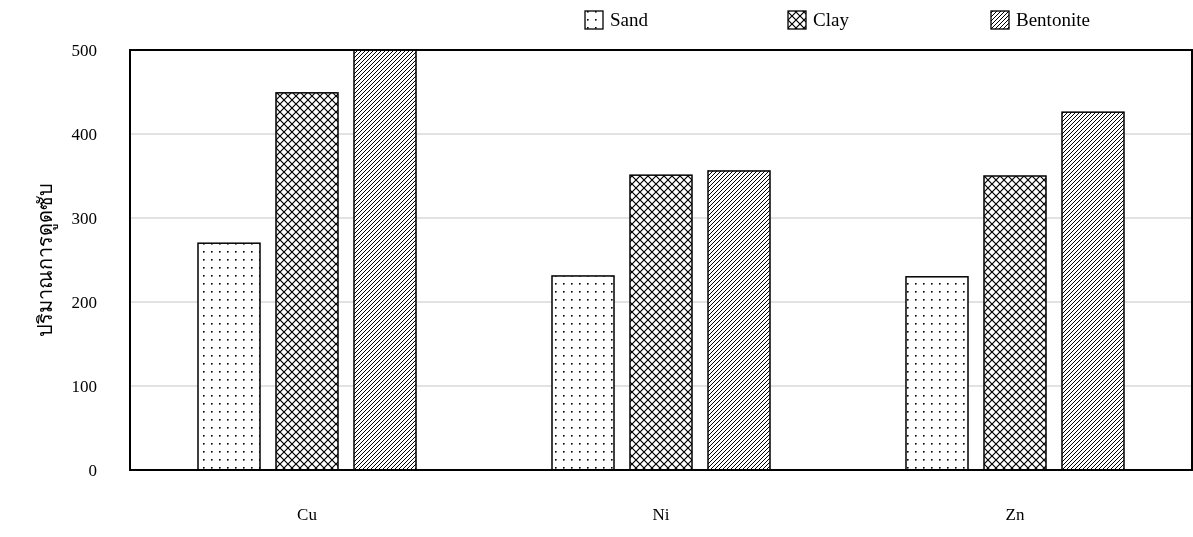 The image size is (1193, 537). What do you see at coordinates (1053, 19) in the screenshot?
I see `legend-label: Bentonite` at bounding box center [1053, 19].